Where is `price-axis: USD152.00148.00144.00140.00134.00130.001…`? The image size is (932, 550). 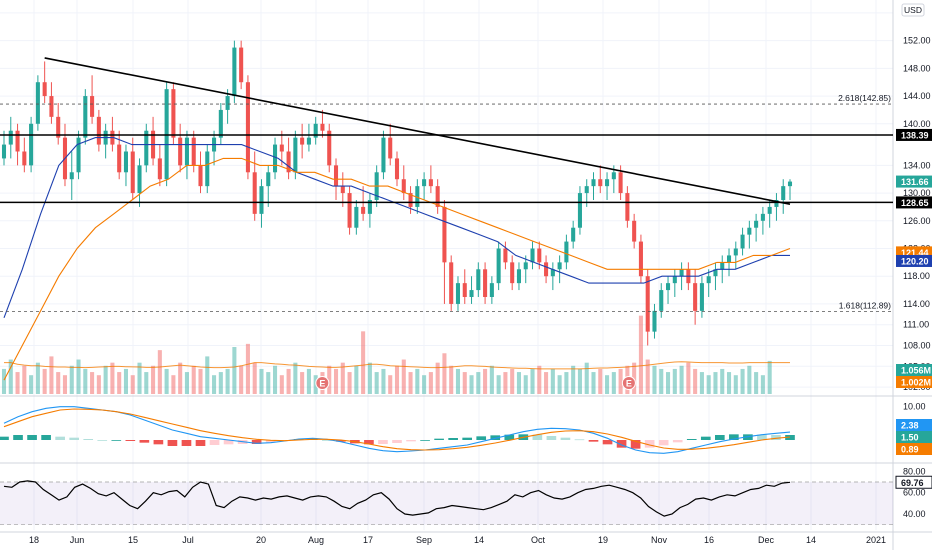
price-axis: USD152.00148.00144.00140.00134.00130.001… is located at coordinates (913, 261).